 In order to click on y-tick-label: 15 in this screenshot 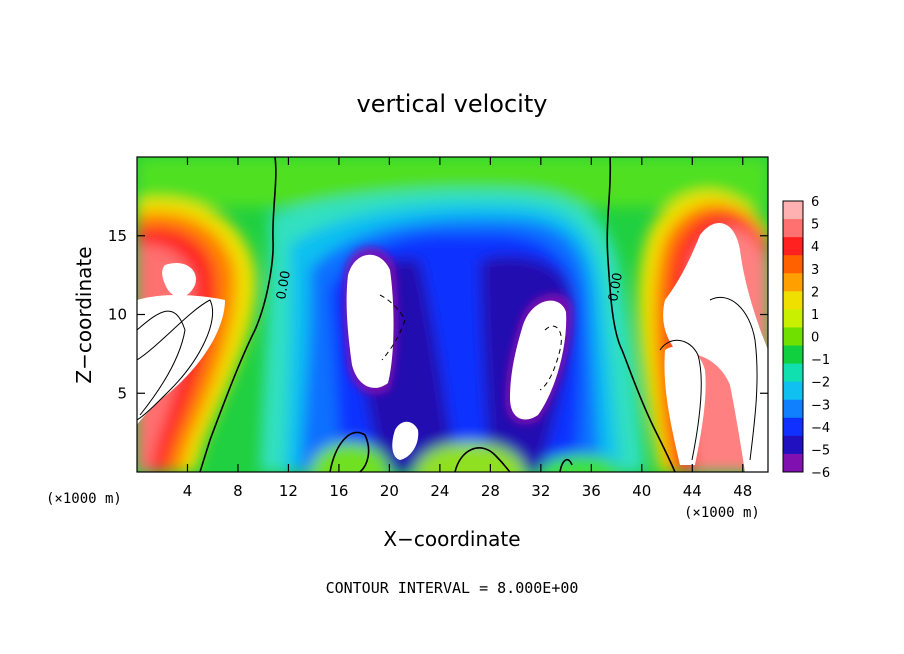, I will do `click(117, 236)`.